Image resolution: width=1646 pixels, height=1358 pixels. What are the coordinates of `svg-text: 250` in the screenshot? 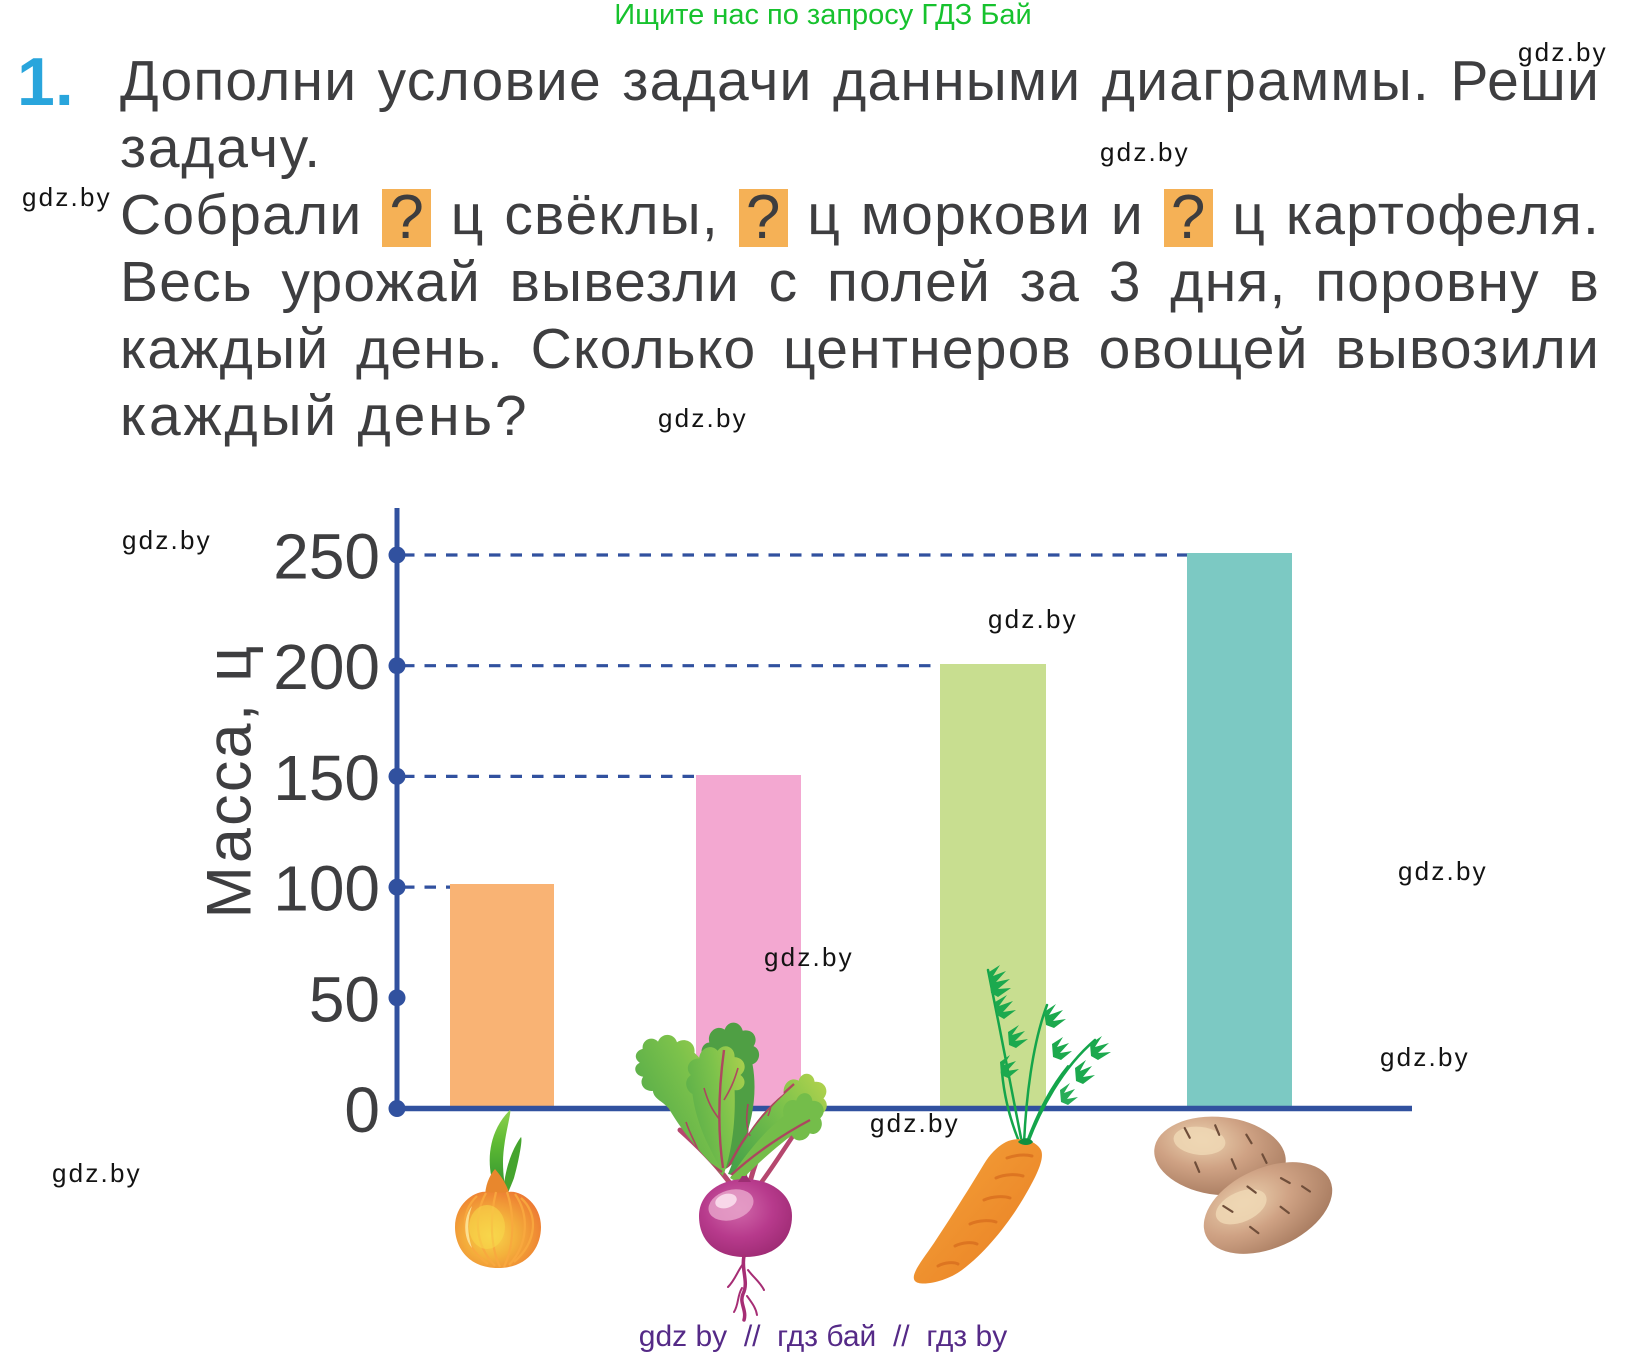 It's located at (326, 557).